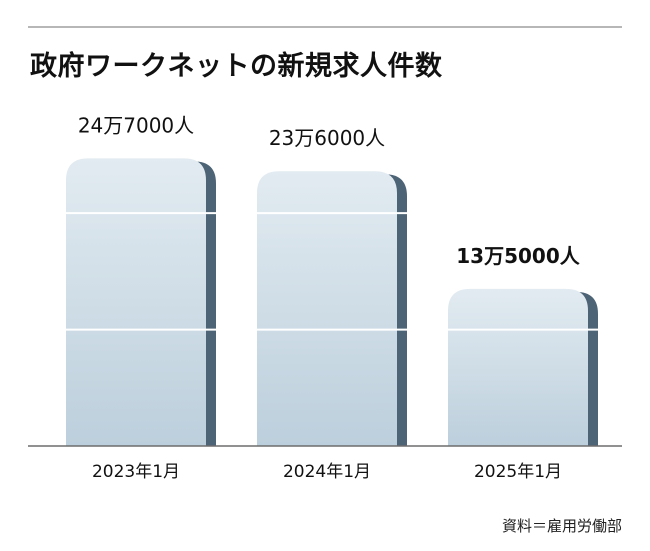 The width and height of the screenshot is (650, 551). Describe the element at coordinates (327, 138) in the screenshot. I see `data-label: 23万6000人` at that location.